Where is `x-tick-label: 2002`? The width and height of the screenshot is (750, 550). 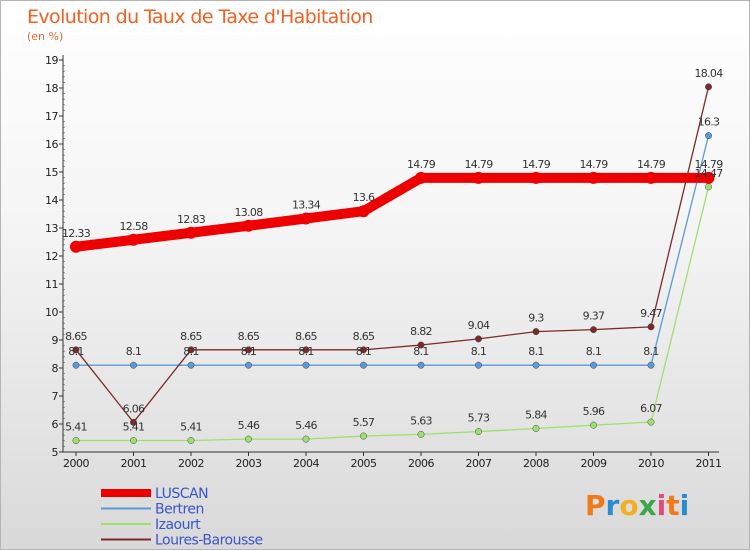
x-tick-label: 2002 is located at coordinates (191, 463).